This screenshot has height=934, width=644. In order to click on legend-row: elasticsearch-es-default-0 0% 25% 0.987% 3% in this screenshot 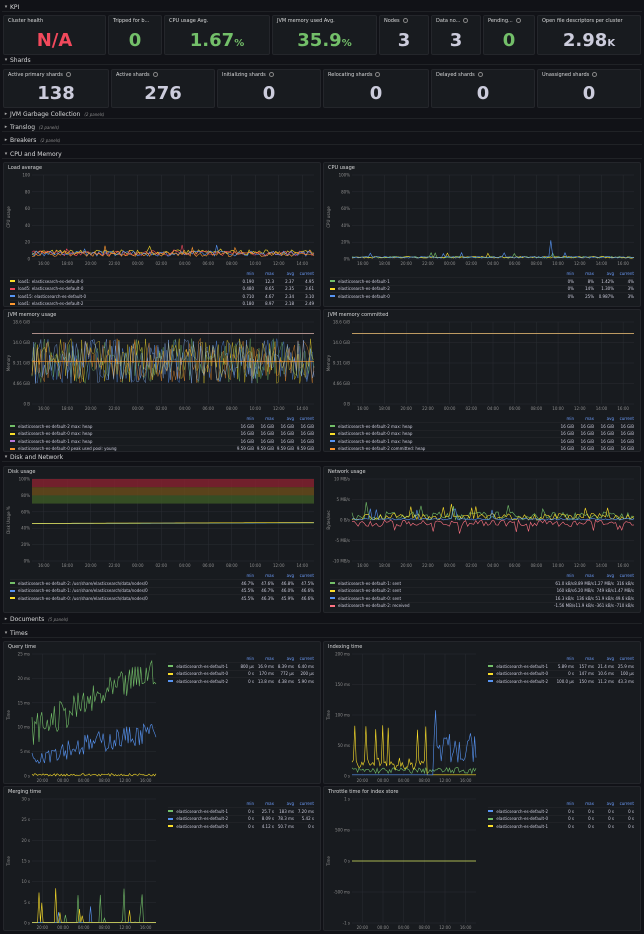, I will do `click(482, 296)`.